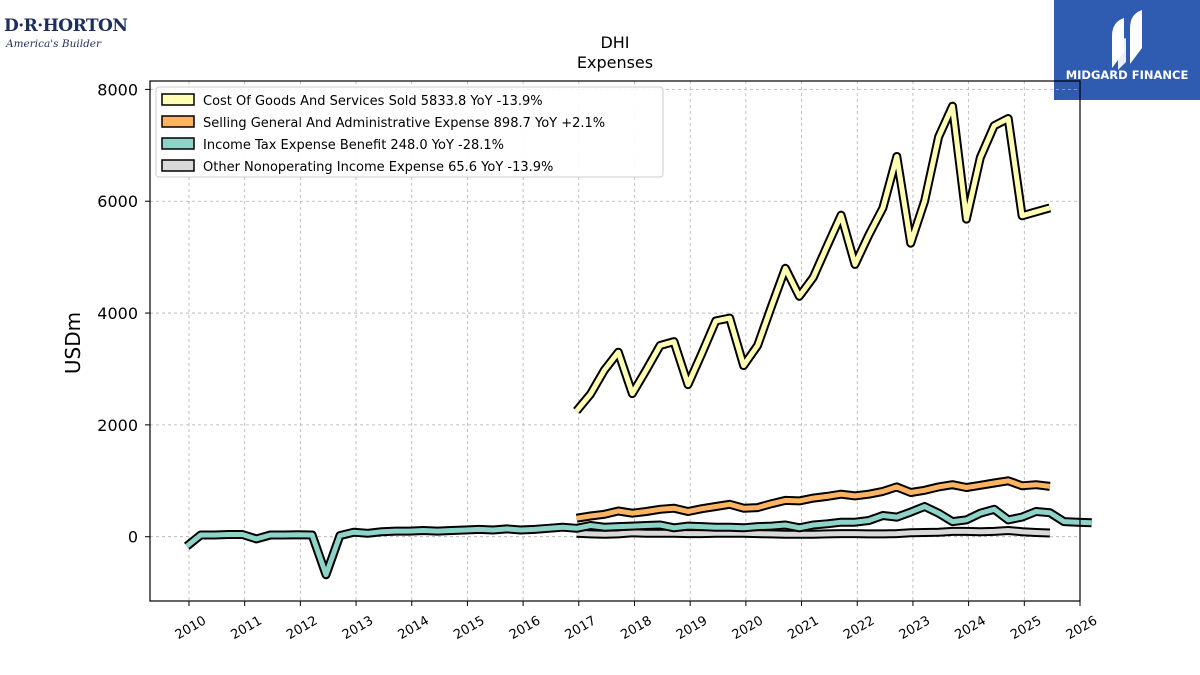 This screenshot has height=675, width=1200. What do you see at coordinates (803, 628) in the screenshot?
I see `x-tick-label: 2021` at bounding box center [803, 628].